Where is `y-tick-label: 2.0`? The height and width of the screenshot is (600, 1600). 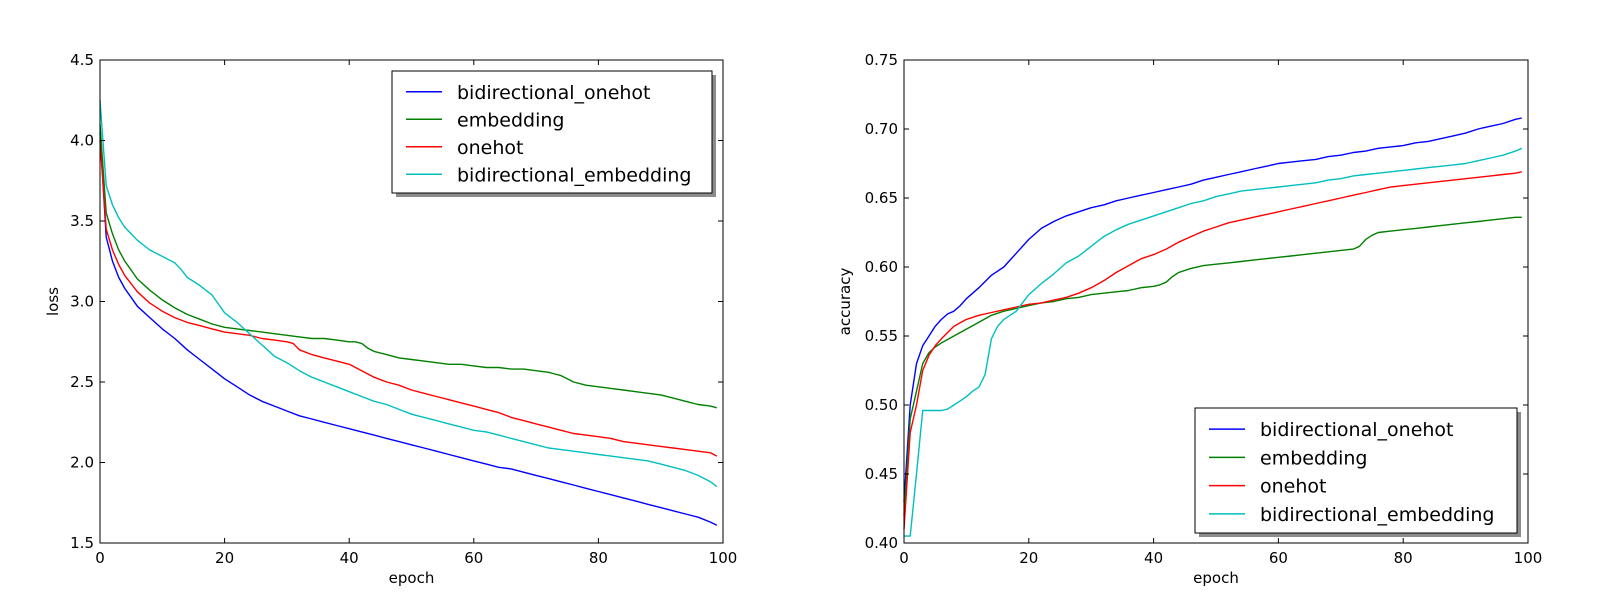 y-tick-label: 2.0 is located at coordinates (82, 463).